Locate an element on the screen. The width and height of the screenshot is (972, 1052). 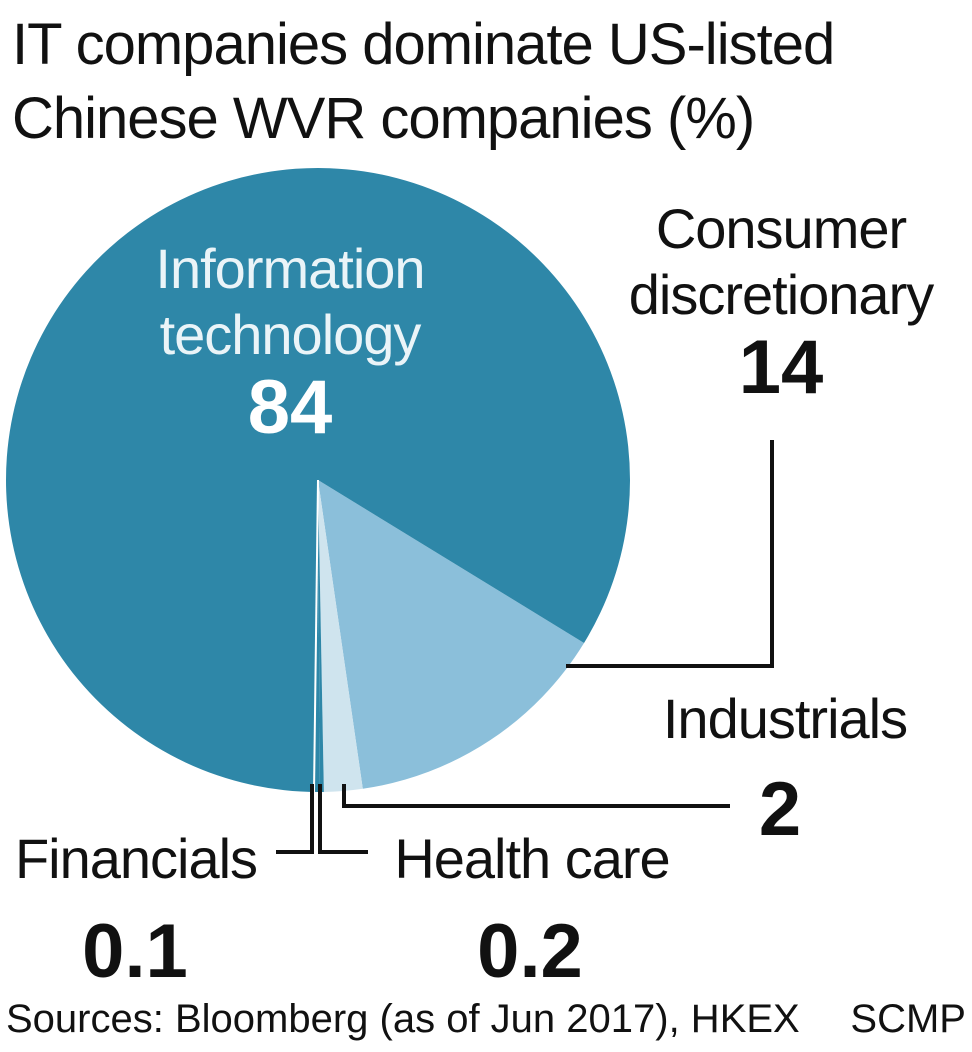
value-information-technology: 84 is located at coordinates (290, 407).